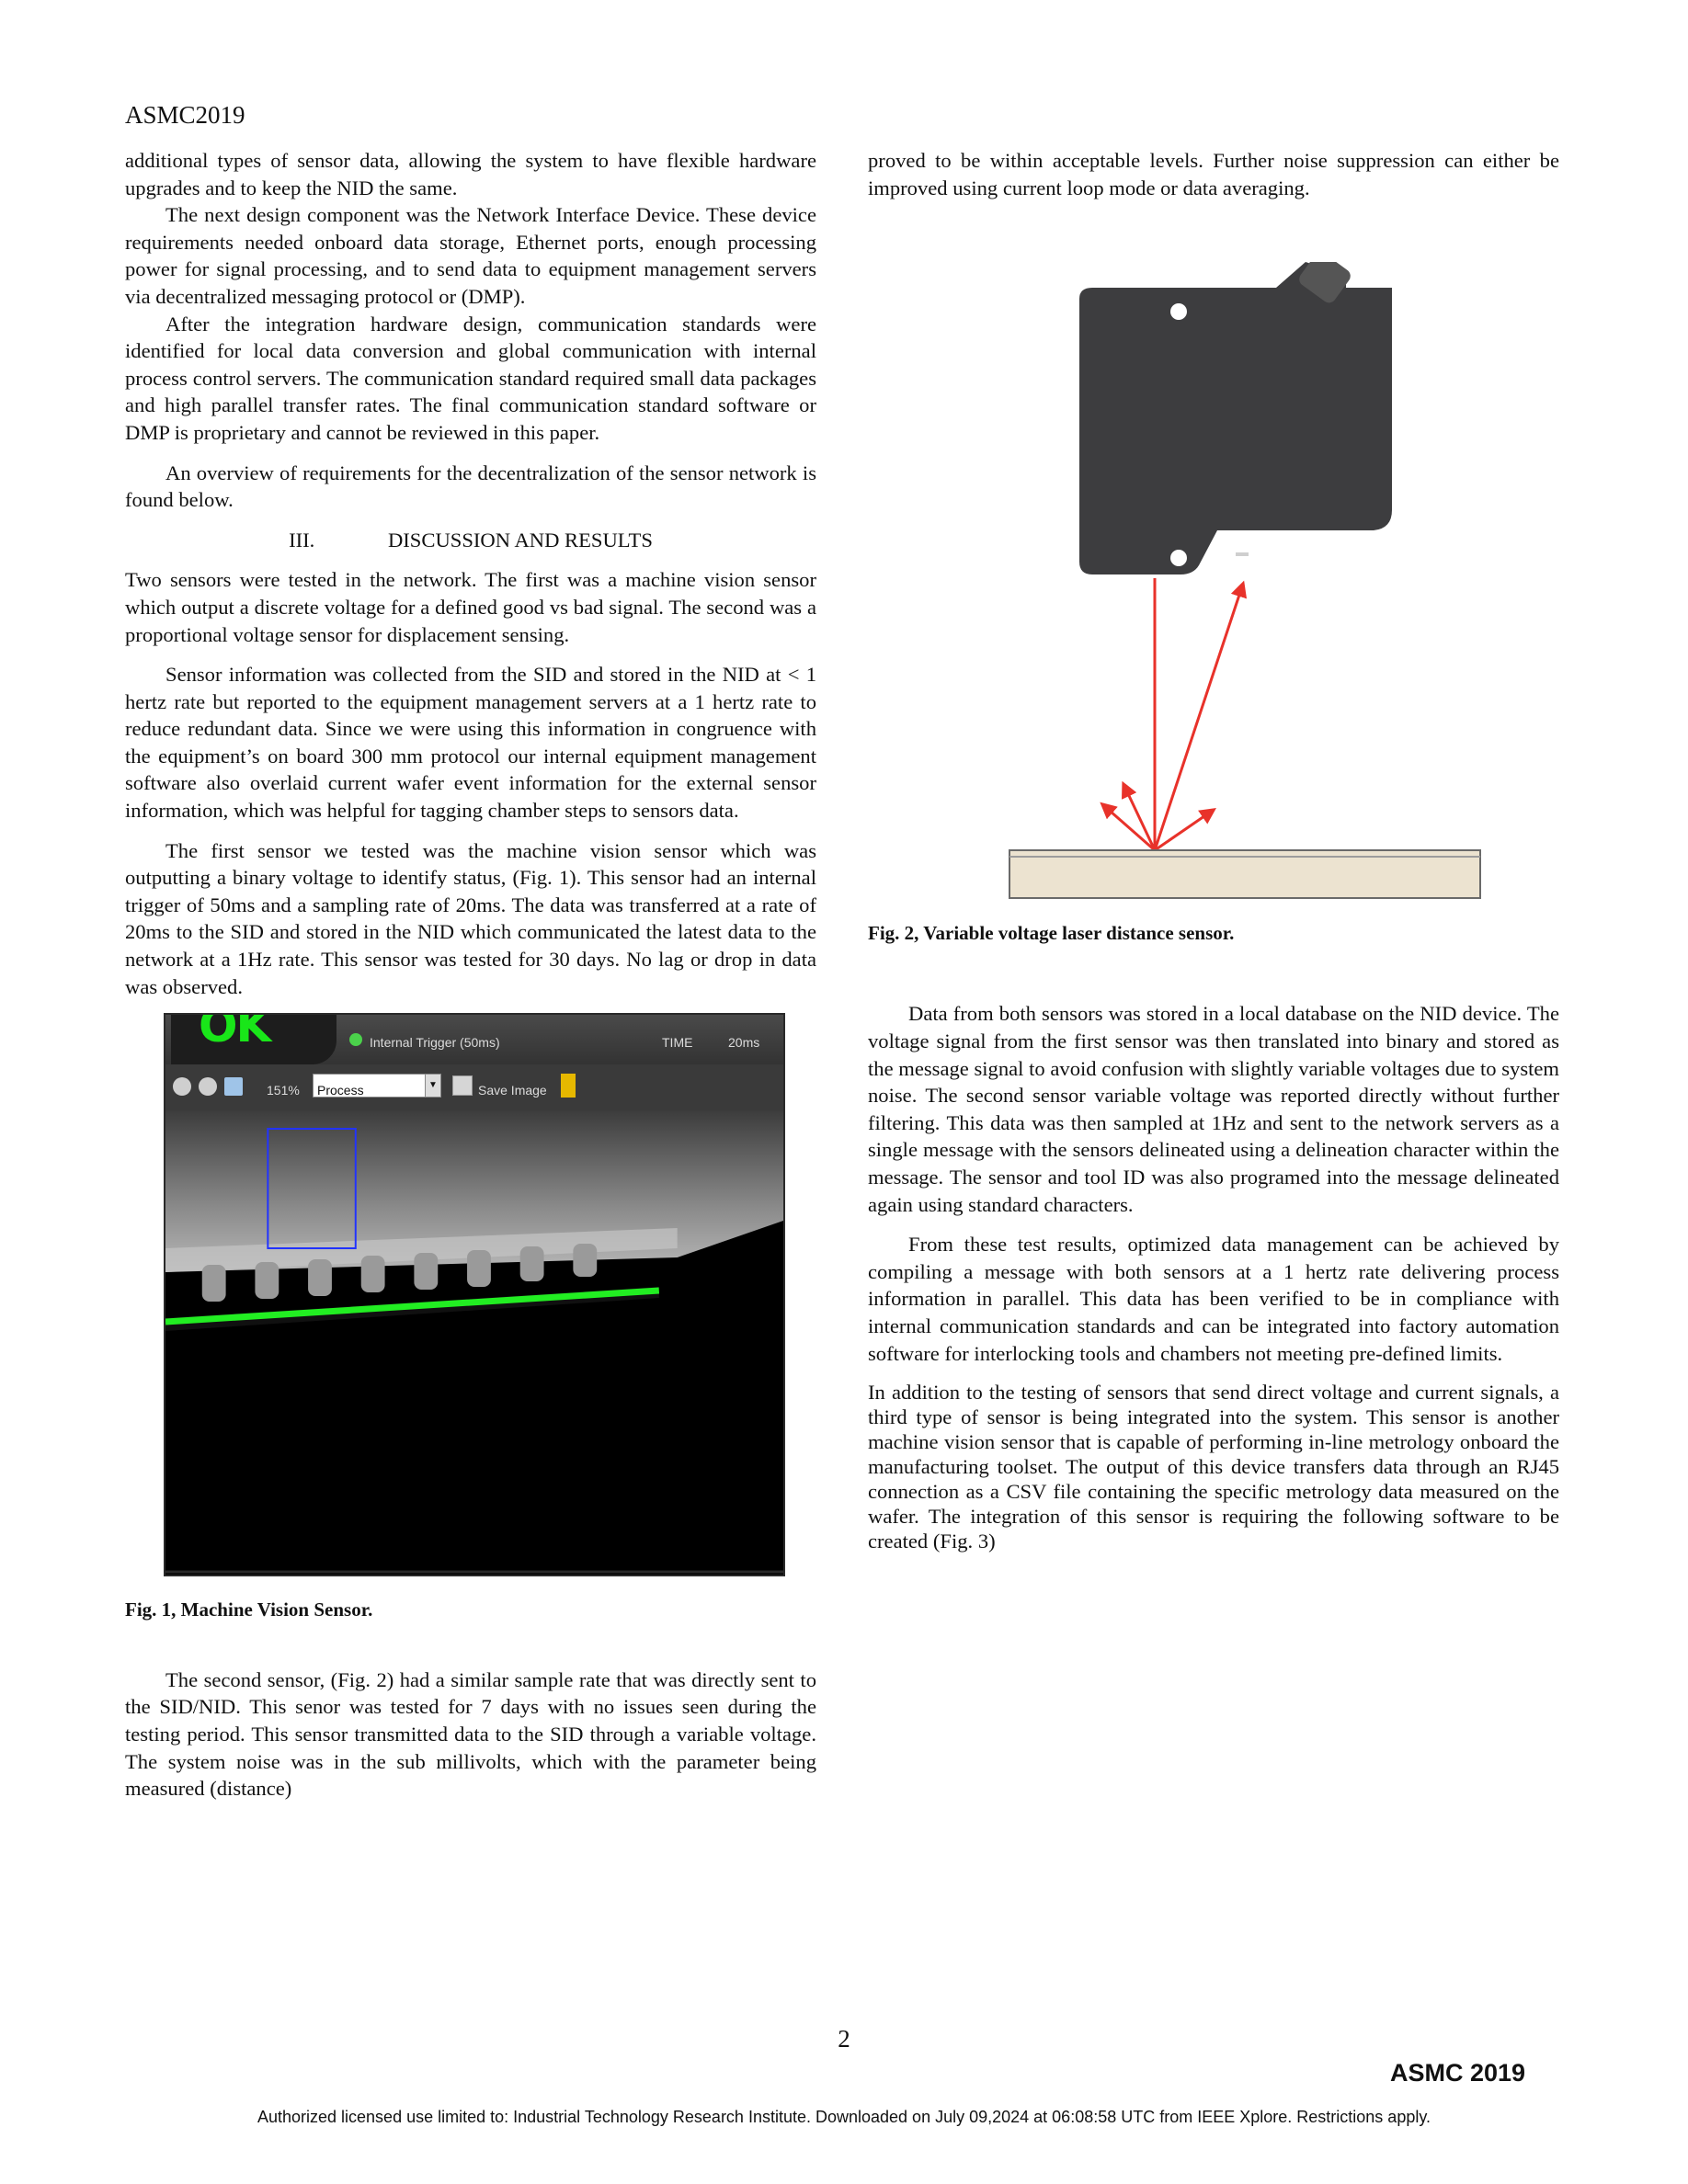  What do you see at coordinates (435, 1043) in the screenshot?
I see `trigger-label: Internal Trigger (50ms)` at bounding box center [435, 1043].